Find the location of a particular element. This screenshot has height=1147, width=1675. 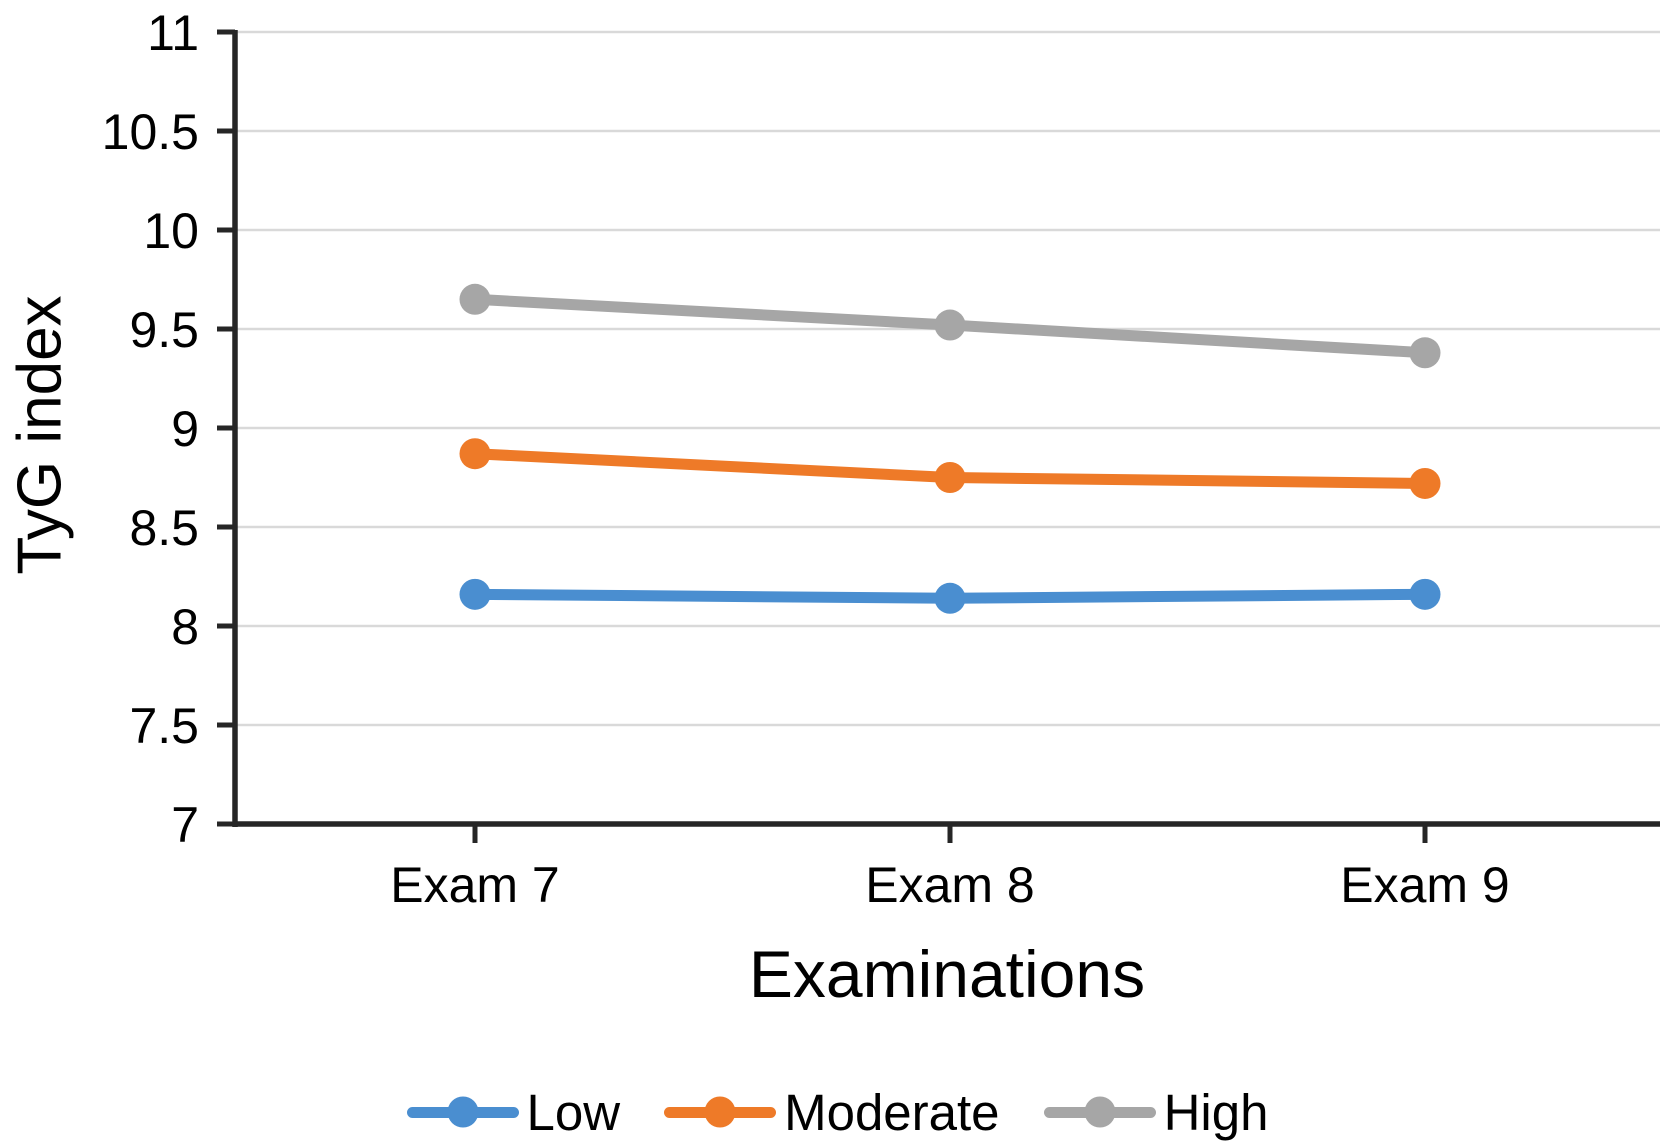

y-tick-label: 9.5 is located at coordinates (164, 330).